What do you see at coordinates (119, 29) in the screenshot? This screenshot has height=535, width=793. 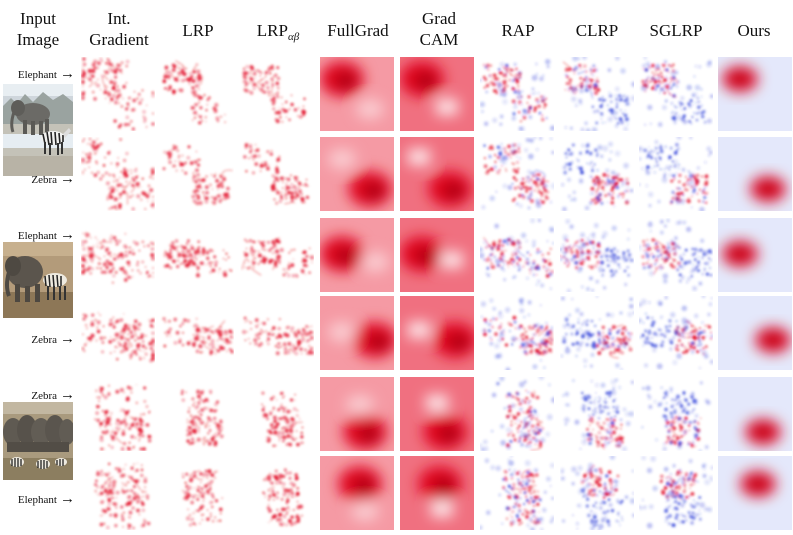 I see `header-int-gradient: Int. Gradient` at bounding box center [119, 29].